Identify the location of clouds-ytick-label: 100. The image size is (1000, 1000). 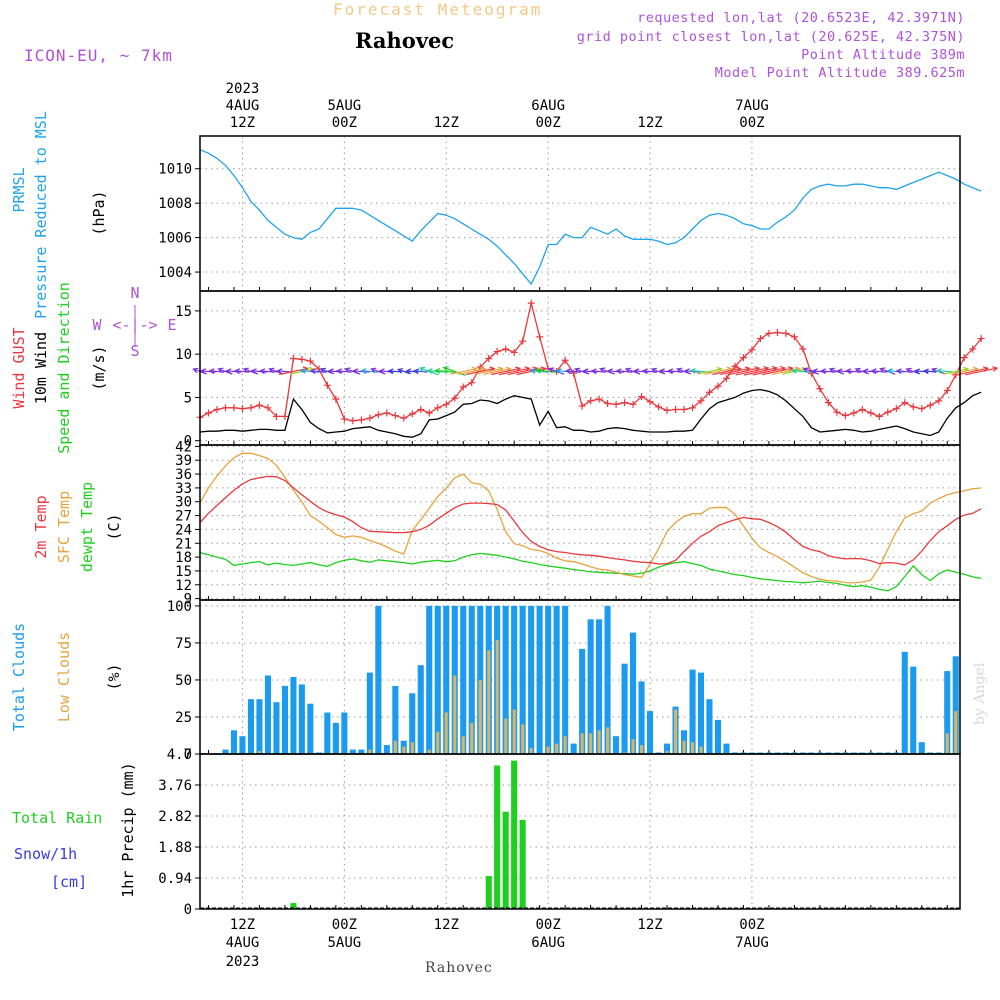
(179, 607).